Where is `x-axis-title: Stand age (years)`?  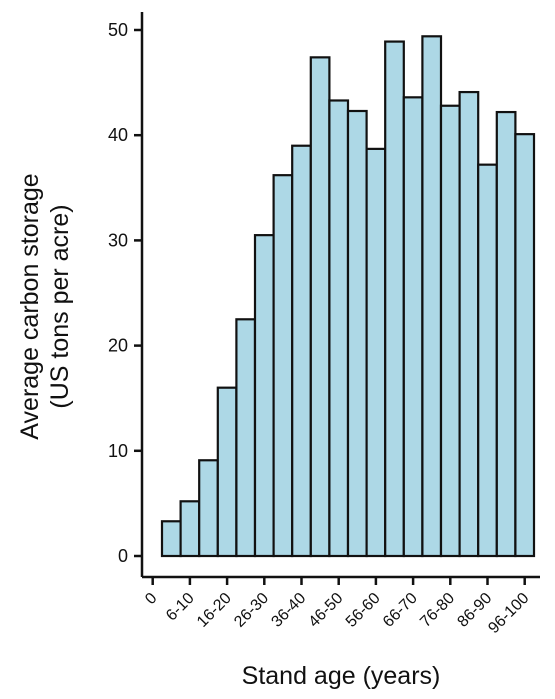 x-axis-title: Stand age (years) is located at coordinates (341, 676).